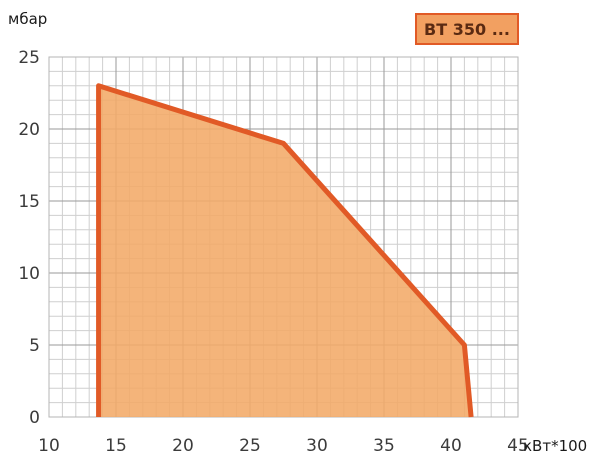 The image size is (614, 459). What do you see at coordinates (283, 446) in the screenshot?
I see `x-tick-labels: 10 15 20 25 30 35 40 45` at bounding box center [283, 446].